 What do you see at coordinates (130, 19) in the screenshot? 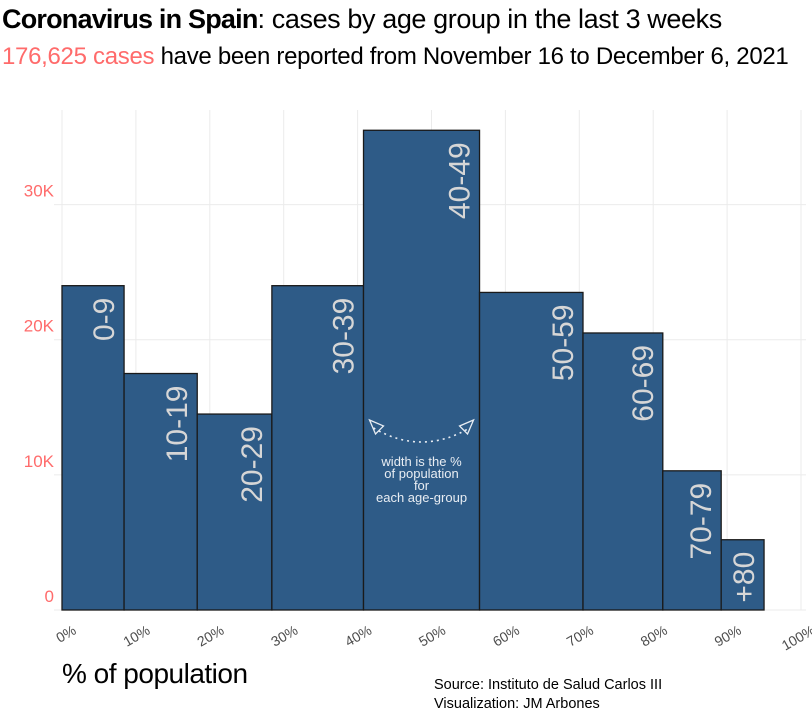
I see `chart-title-bold: Coronavirus in Spain` at bounding box center [130, 19].